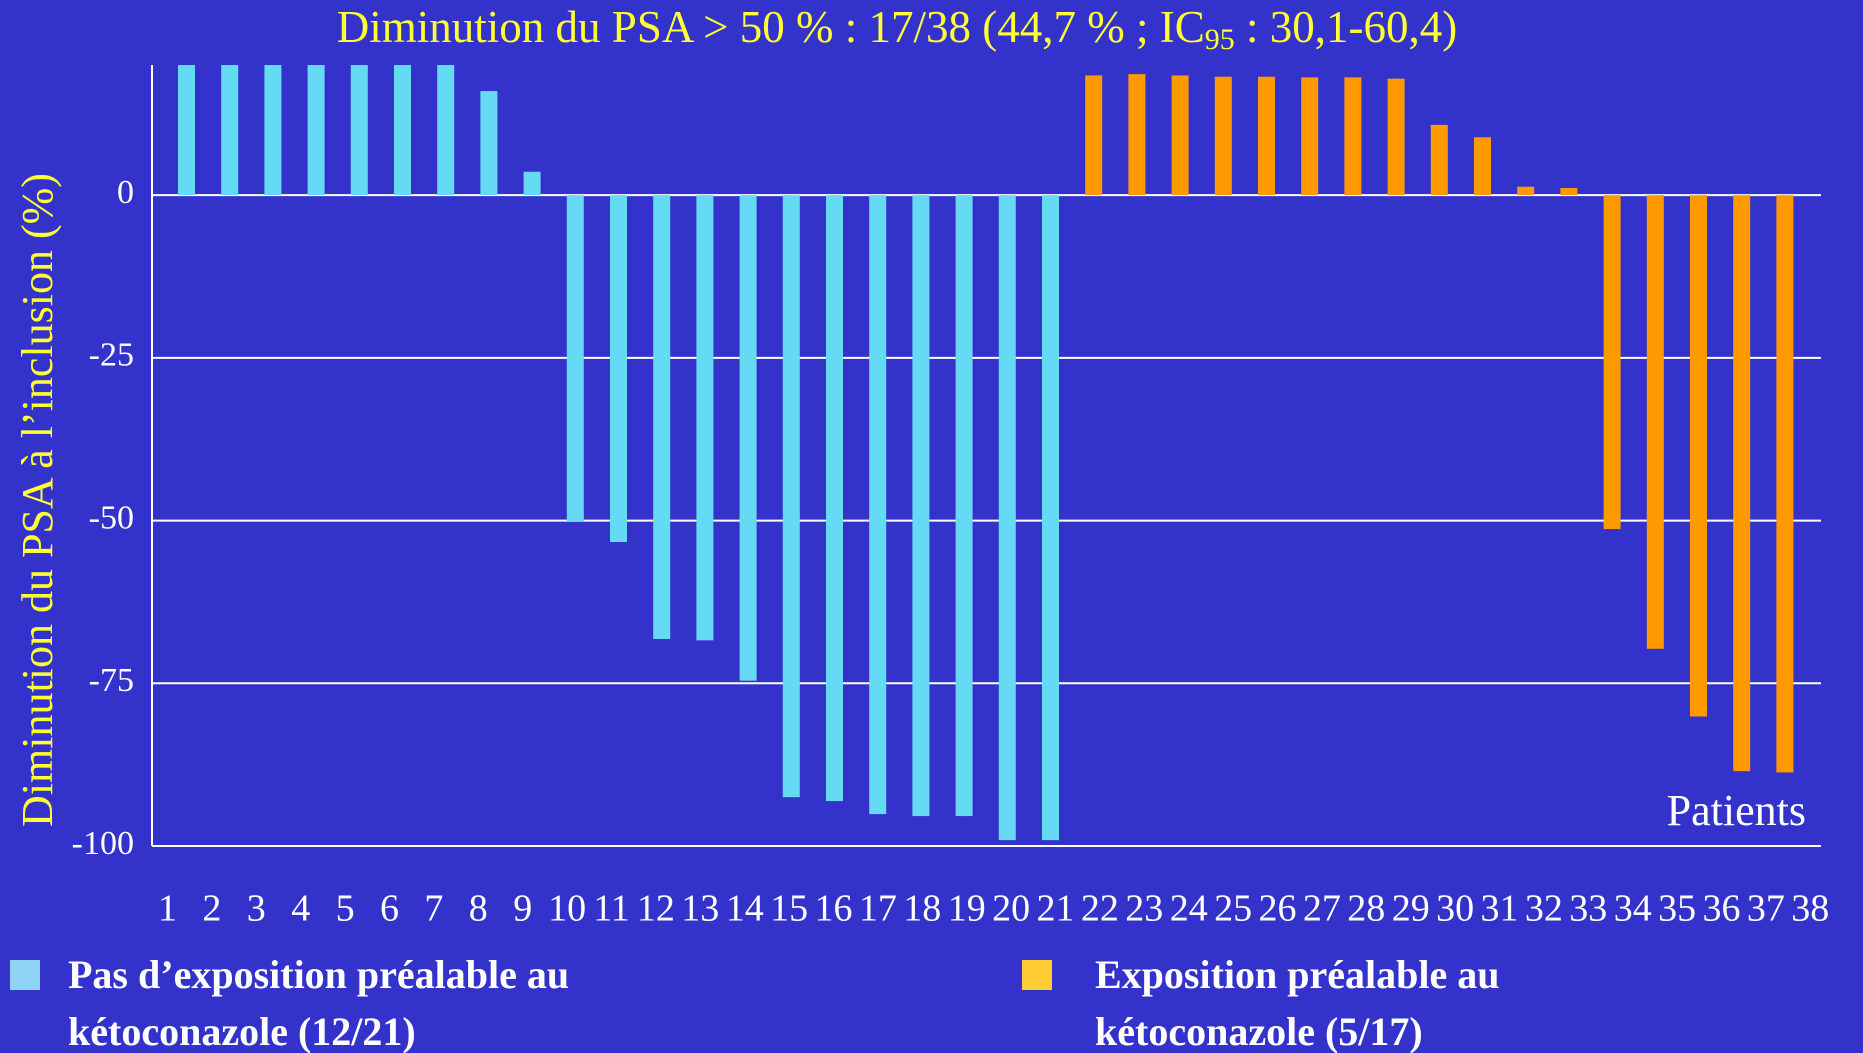 The image size is (1863, 1053). What do you see at coordinates (1722, 909) in the screenshot?
I see `x-tick-label: 36` at bounding box center [1722, 909].